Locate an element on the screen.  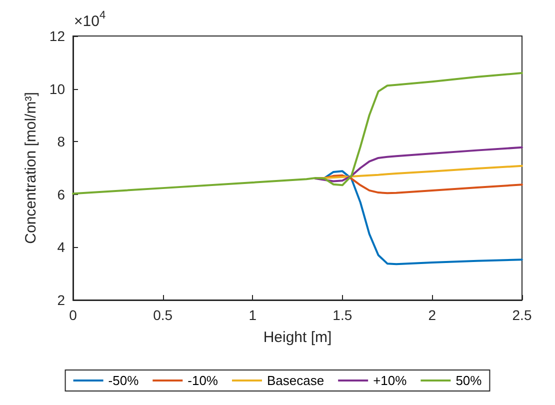
y-tick-label: 2 is located at coordinates (61, 300).